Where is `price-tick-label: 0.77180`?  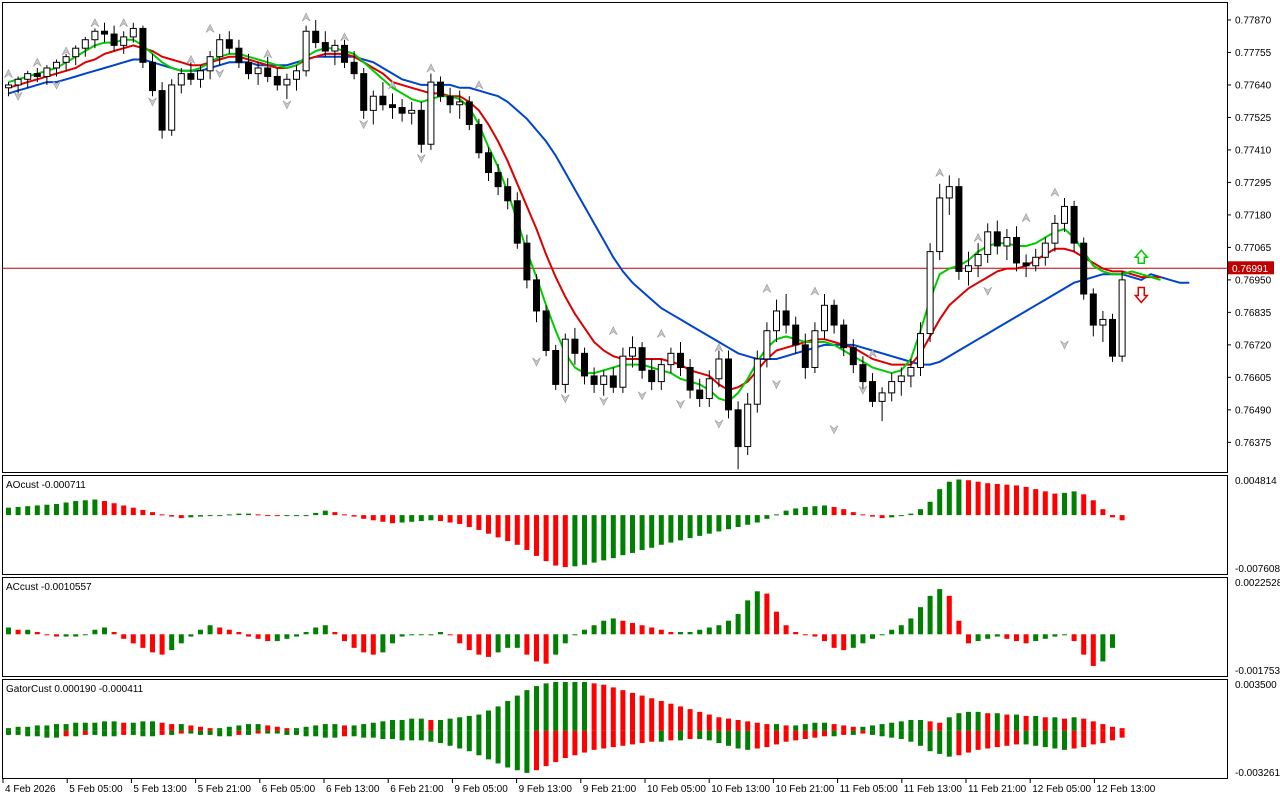 price-tick-label: 0.77180 is located at coordinates (1253, 215).